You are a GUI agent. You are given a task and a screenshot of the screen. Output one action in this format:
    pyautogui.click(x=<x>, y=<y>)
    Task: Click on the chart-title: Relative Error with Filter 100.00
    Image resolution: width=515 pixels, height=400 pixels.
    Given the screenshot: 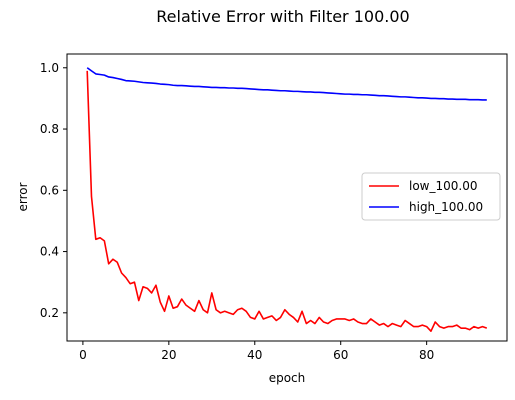 What is the action you would take?
    pyautogui.click(x=282, y=16)
    